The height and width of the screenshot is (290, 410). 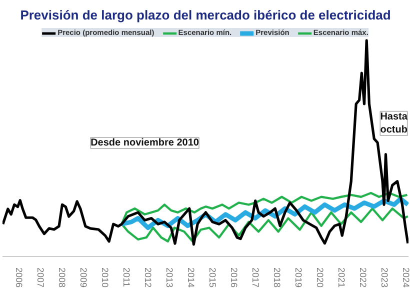 What do you see at coordinates (169, 278) in the screenshot?
I see `x-tick-label: 2013` at bounding box center [169, 278].